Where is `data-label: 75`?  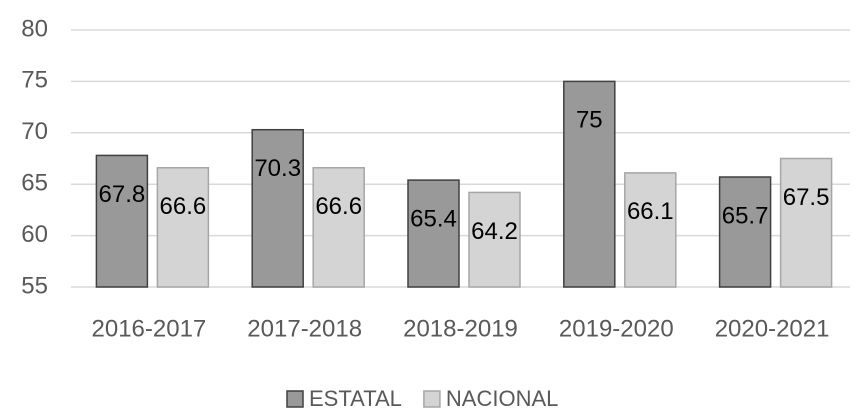
data-label: 75 is located at coordinates (589, 120).